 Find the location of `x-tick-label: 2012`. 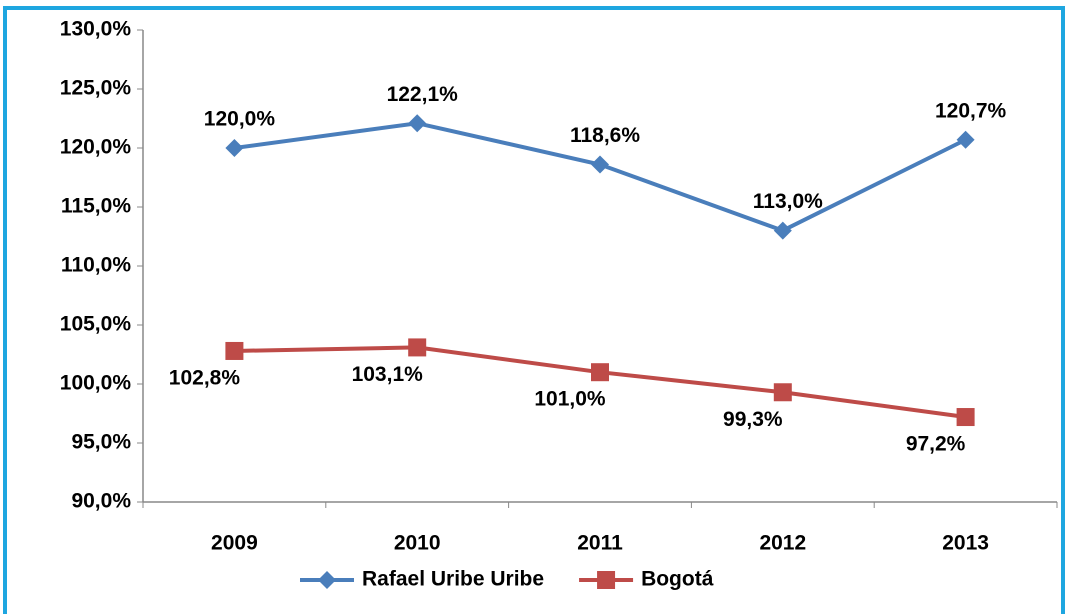

x-tick-label: 2012 is located at coordinates (782, 543).